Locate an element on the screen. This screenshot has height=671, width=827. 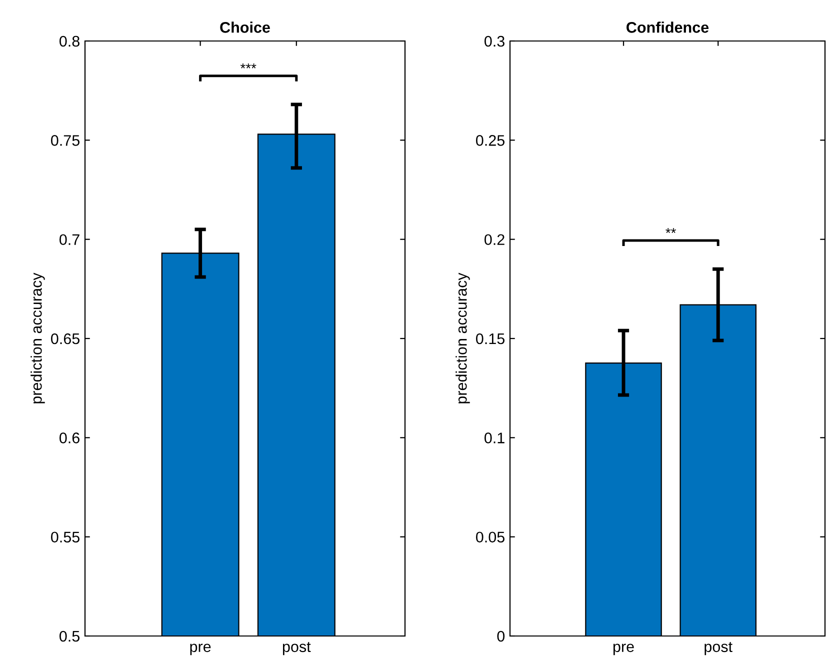
y-tick-label: 0.65 is located at coordinates (65, 338).